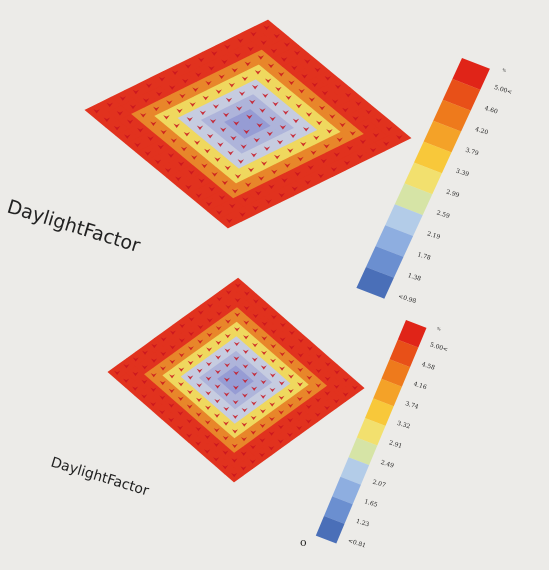  I want to click on legend-label: 2.91, so click(395, 444).